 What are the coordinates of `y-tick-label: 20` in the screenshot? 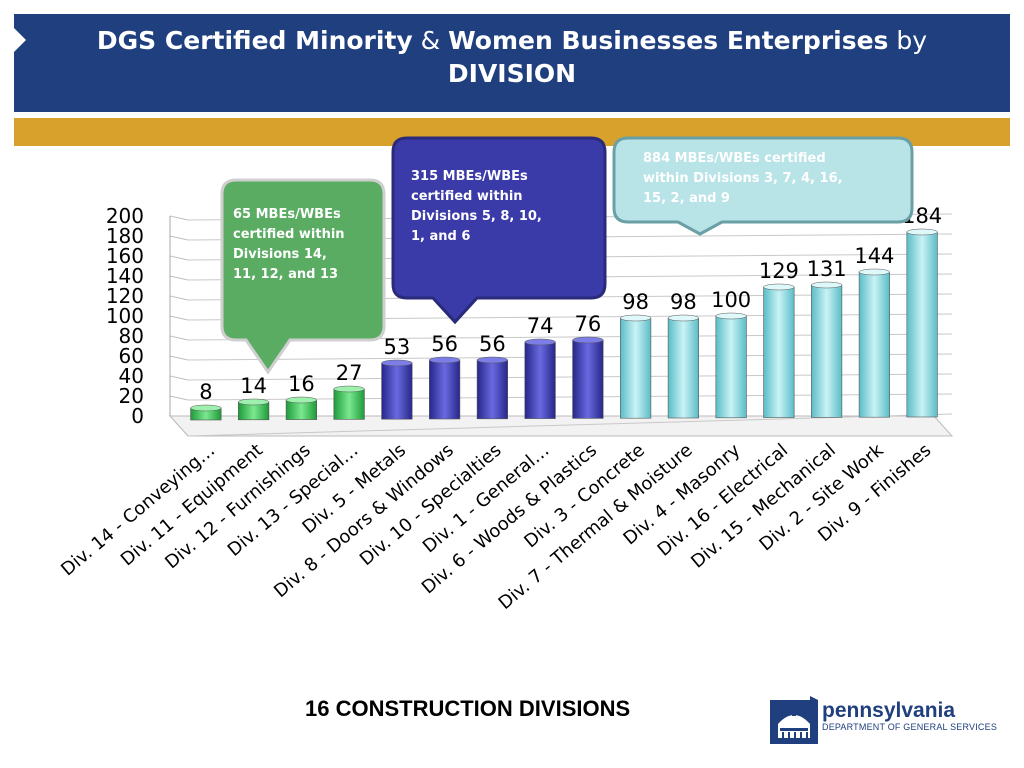 It's located at (131, 396).